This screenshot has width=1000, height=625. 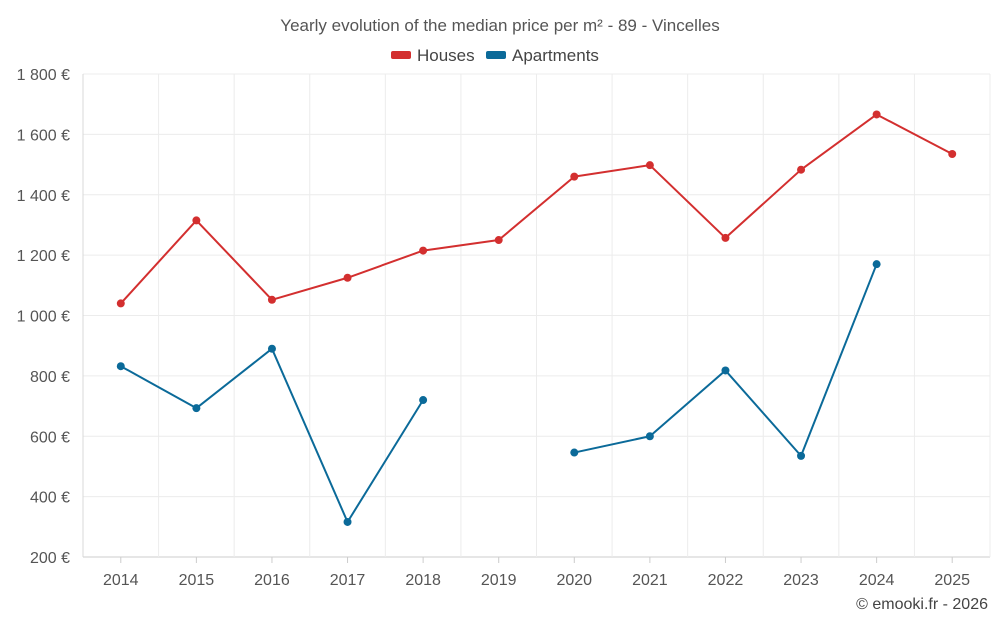 I want to click on y-tick-label: 1 800 €, so click(x=43, y=75).